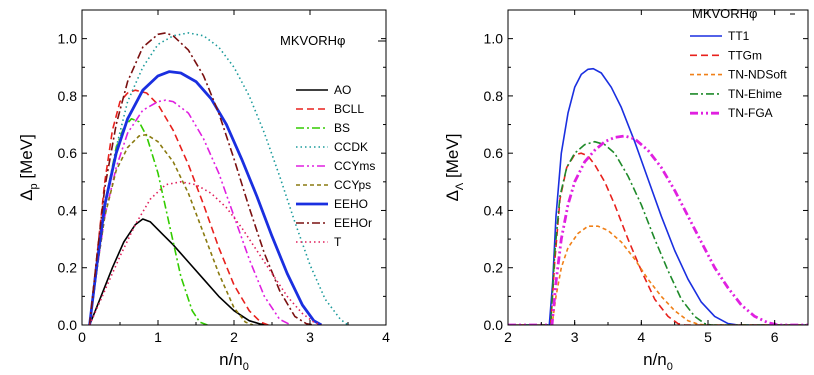 The image size is (814, 375). I want to click on legend-label: BCLL, so click(349, 109).